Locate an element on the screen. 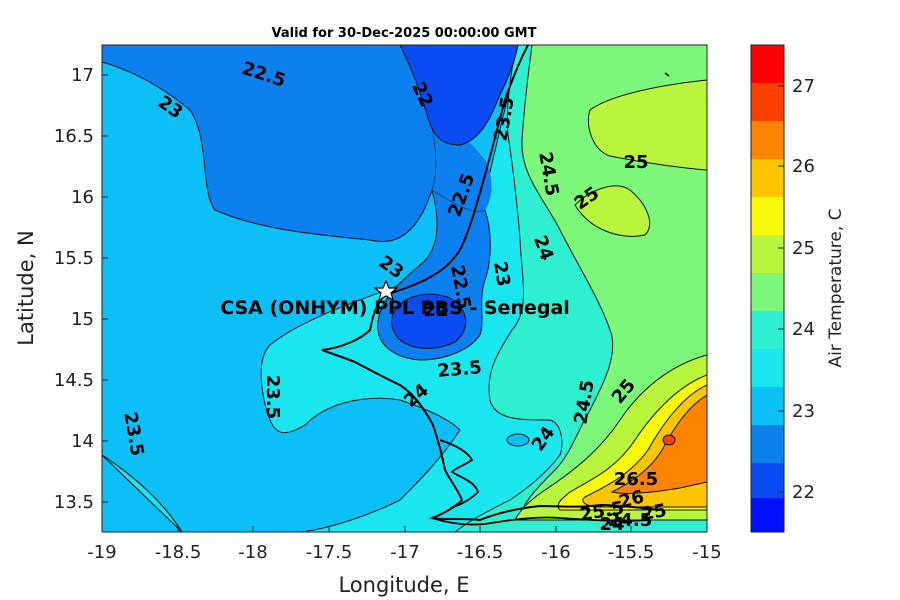 Image resolution: width=900 pixels, height=600 pixels. y-tick-label: 16.5 is located at coordinates (74, 136).